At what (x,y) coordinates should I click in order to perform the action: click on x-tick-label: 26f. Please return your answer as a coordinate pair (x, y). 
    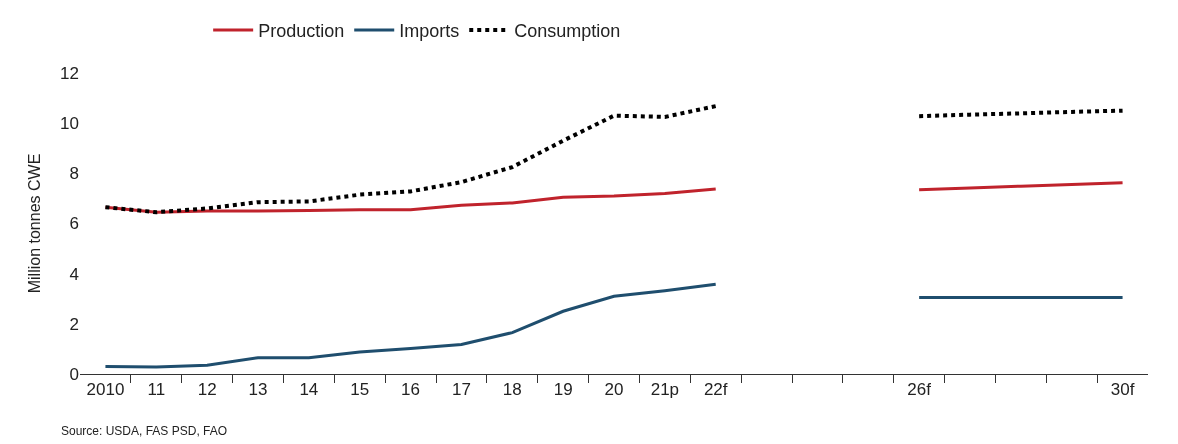
    Looking at the image, I should click on (919, 390).